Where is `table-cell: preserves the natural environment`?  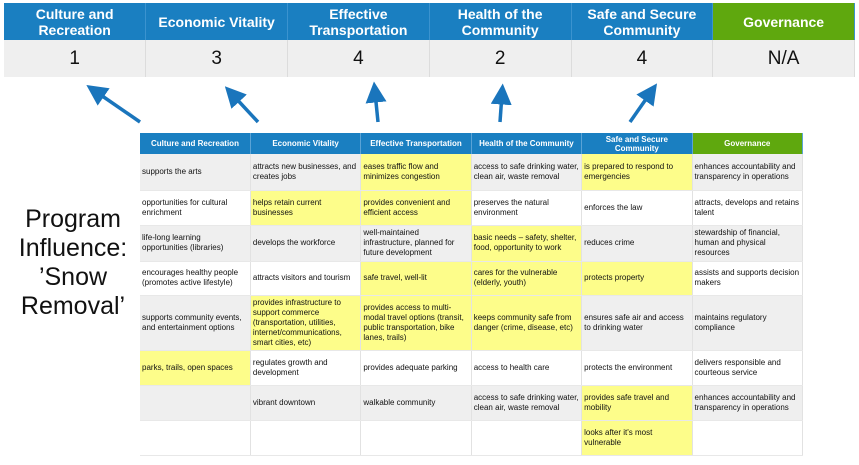 table-cell: preserves the natural environment is located at coordinates (527, 208).